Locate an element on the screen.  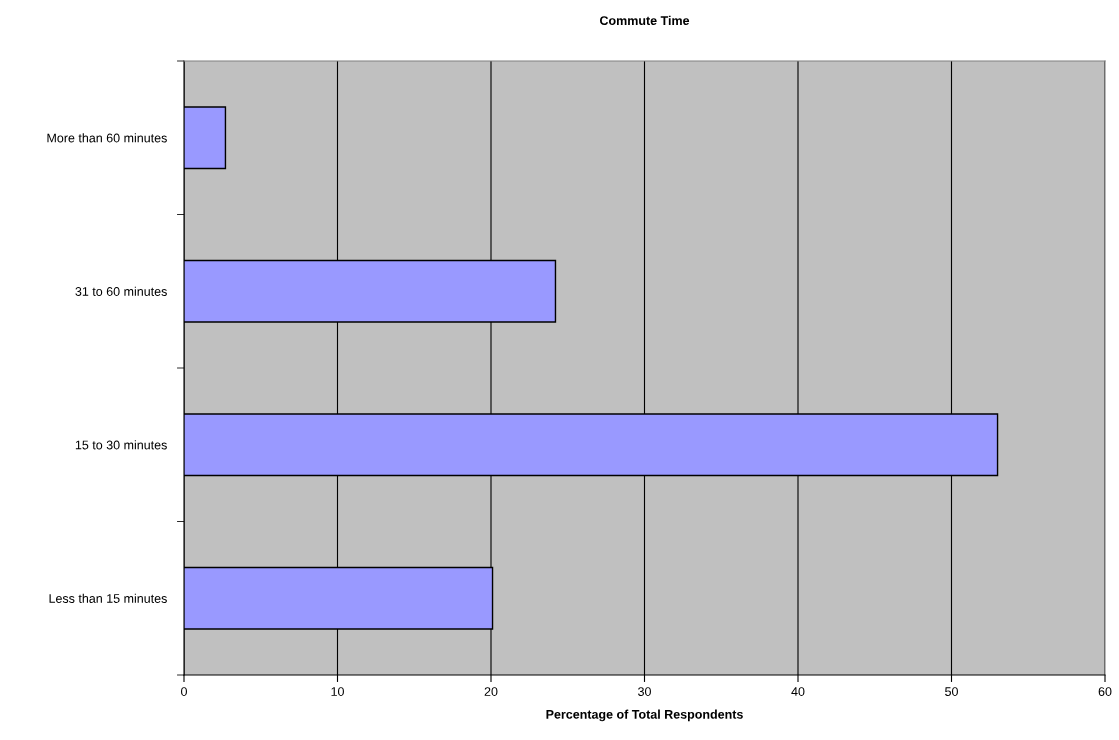
chart-title: Commute Time is located at coordinates (644, 20).